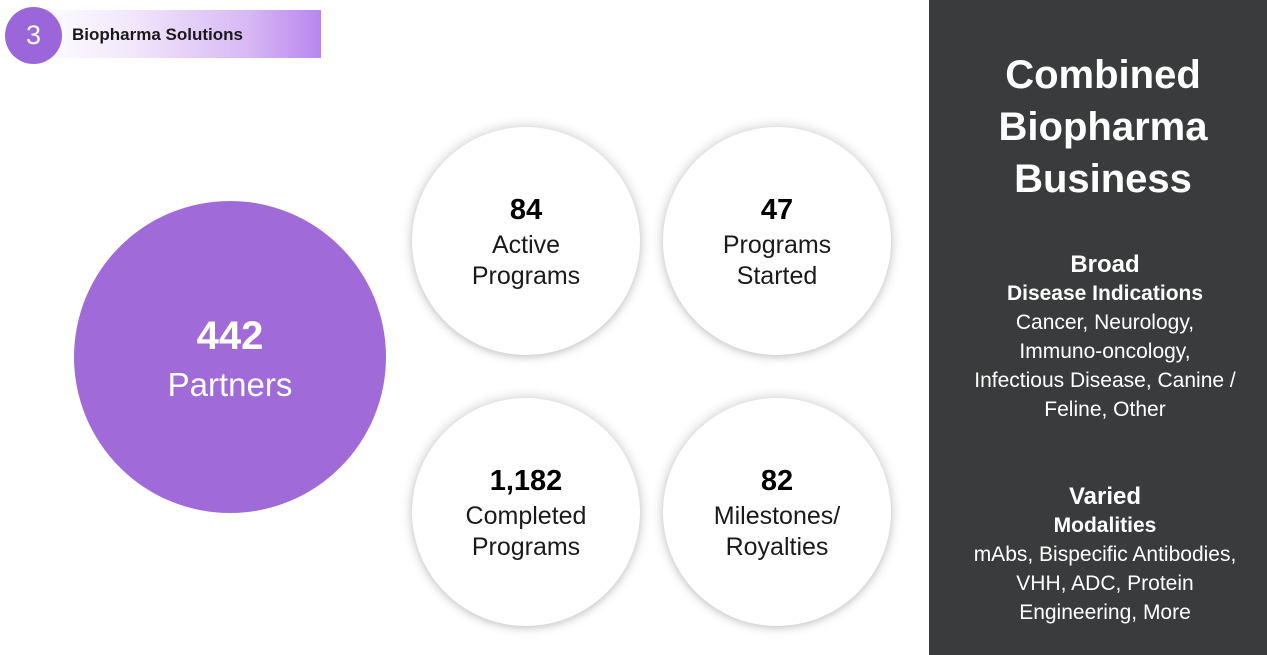 The image size is (1267, 655). I want to click on group-title: Varied, so click(1105, 496).